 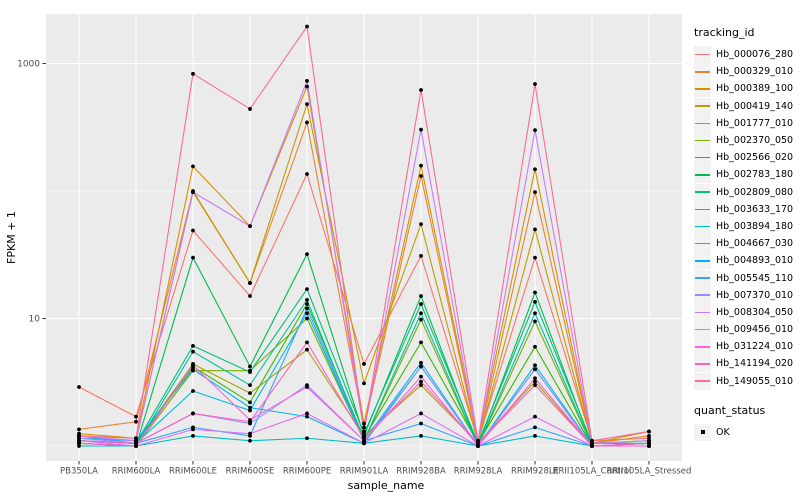 What do you see at coordinates (746, 347) in the screenshot?
I see `legend-entry-Hb_031224_010: Hb_031224_010` at bounding box center [746, 347].